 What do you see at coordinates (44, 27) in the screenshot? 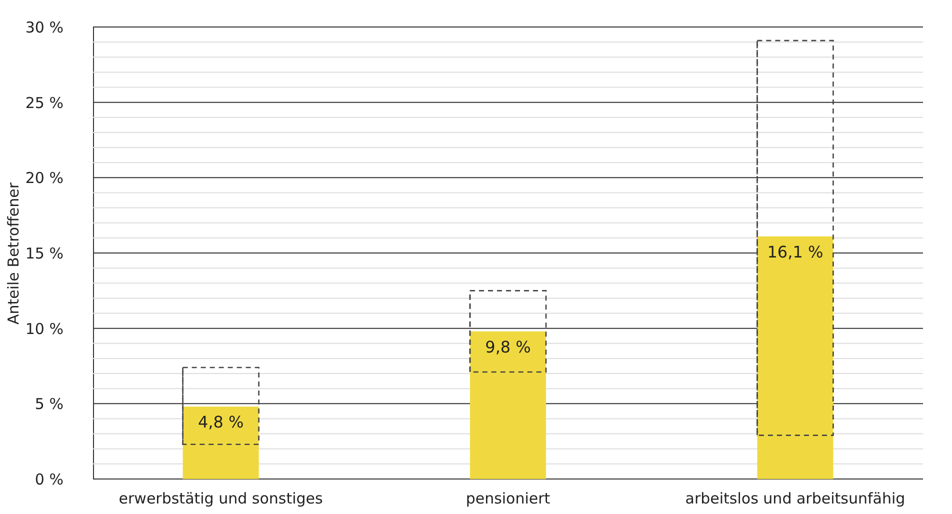
I see `y-tick-label: 30 %` at bounding box center [44, 27].